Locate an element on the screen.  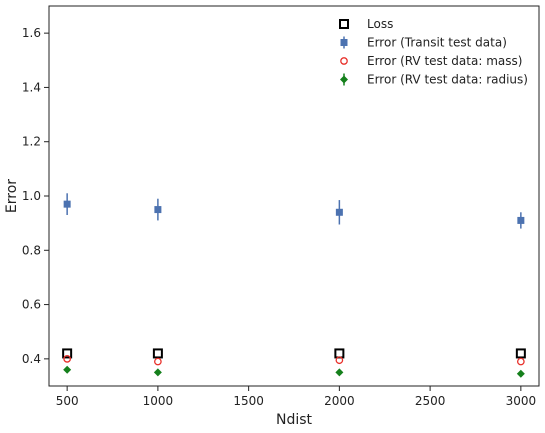
legend-label: Loss is located at coordinates (380, 24).